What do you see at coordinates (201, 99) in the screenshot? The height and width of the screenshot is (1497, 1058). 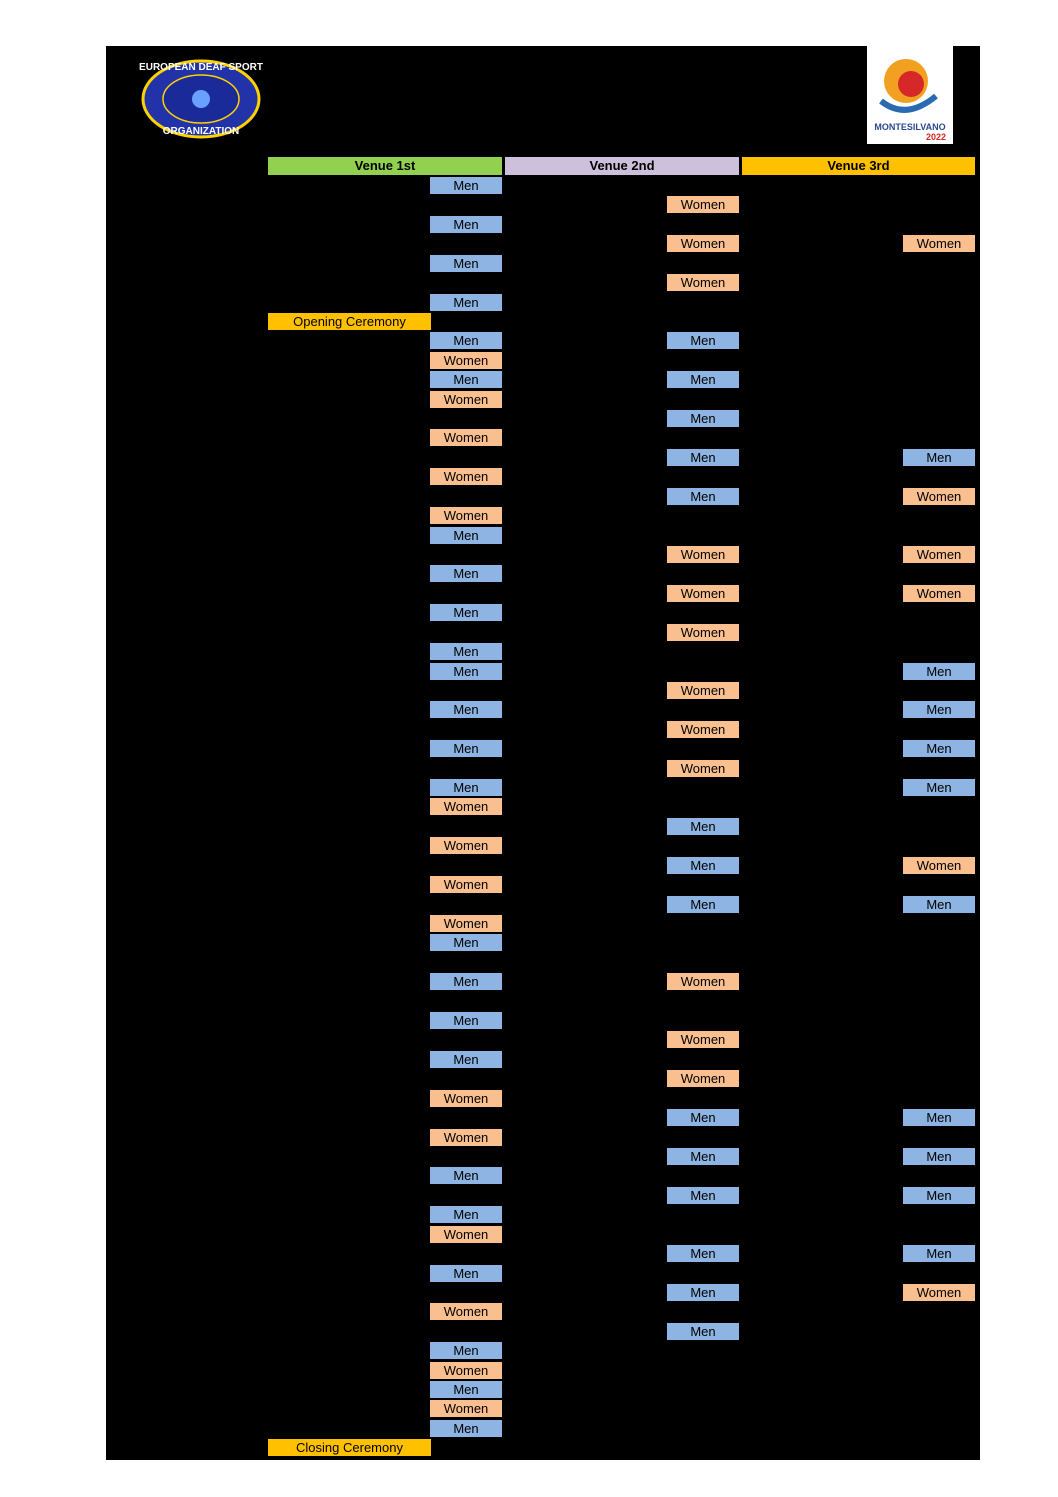 I see `edso-logo: EUROPEAN DEAF SPORT ORGANIZATION` at bounding box center [201, 99].